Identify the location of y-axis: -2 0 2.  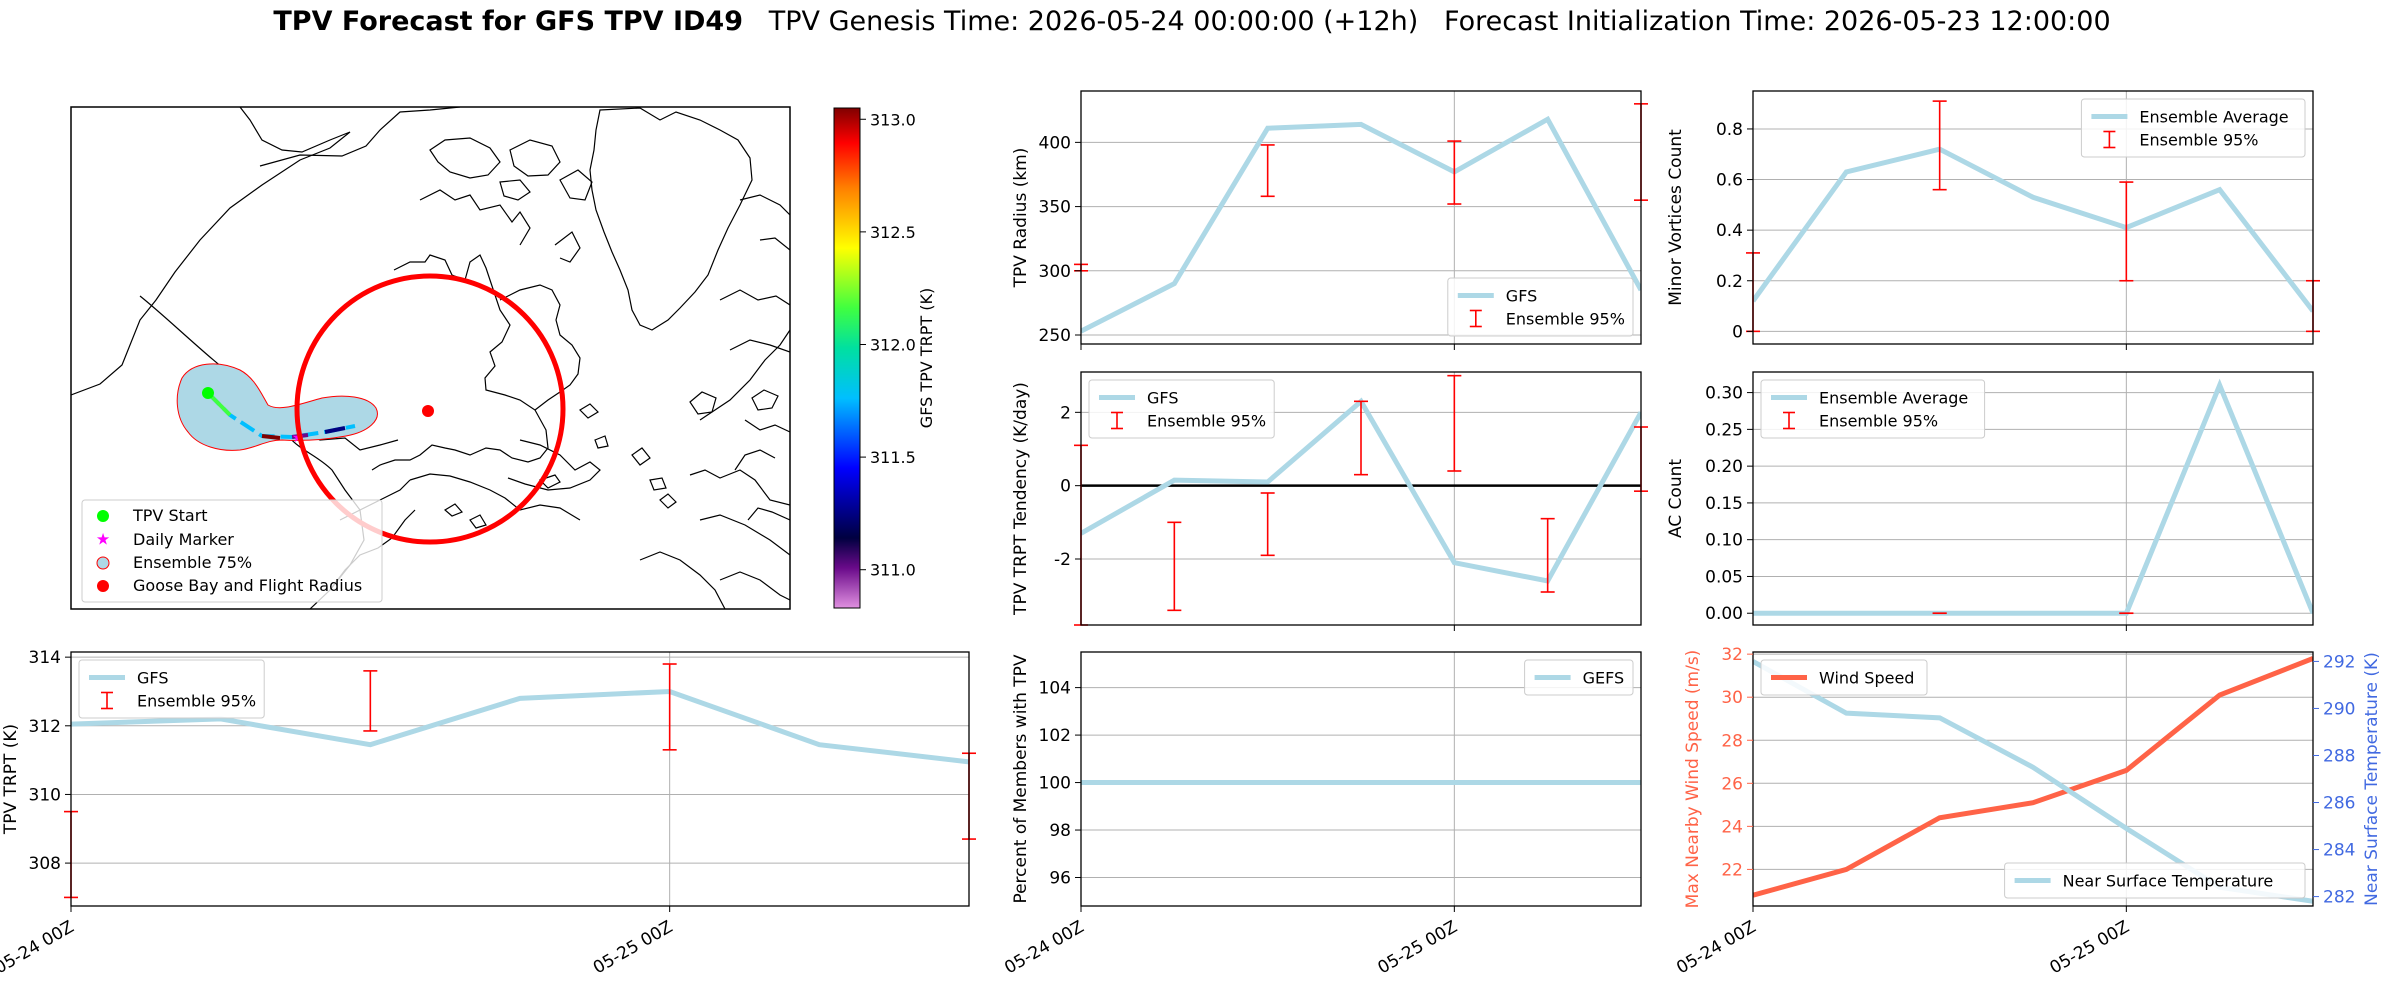
(1067, 486).